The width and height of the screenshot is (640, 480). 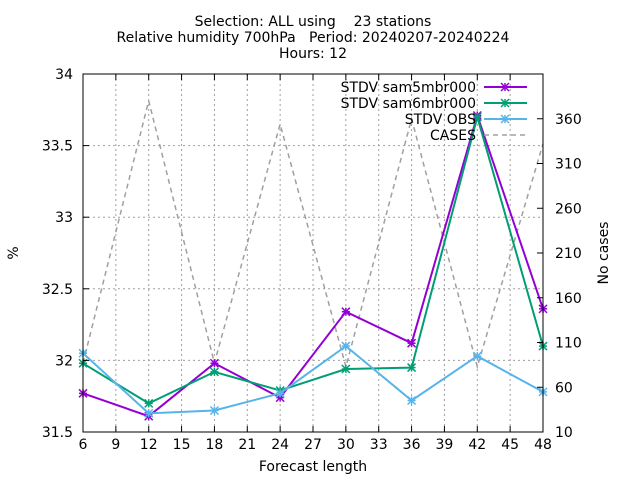 What do you see at coordinates (568, 209) in the screenshot?
I see `y2-tick-label: 260` at bounding box center [568, 209].